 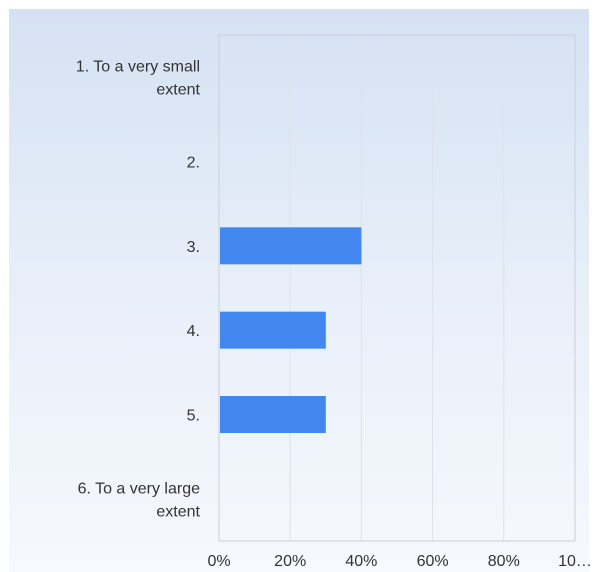 I want to click on x-tick-label: 80%, so click(x=504, y=561).